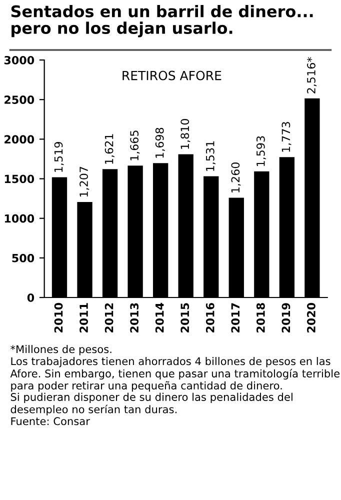  What do you see at coordinates (235, 317) in the screenshot?
I see `x-tick-label: 2017` at bounding box center [235, 317].